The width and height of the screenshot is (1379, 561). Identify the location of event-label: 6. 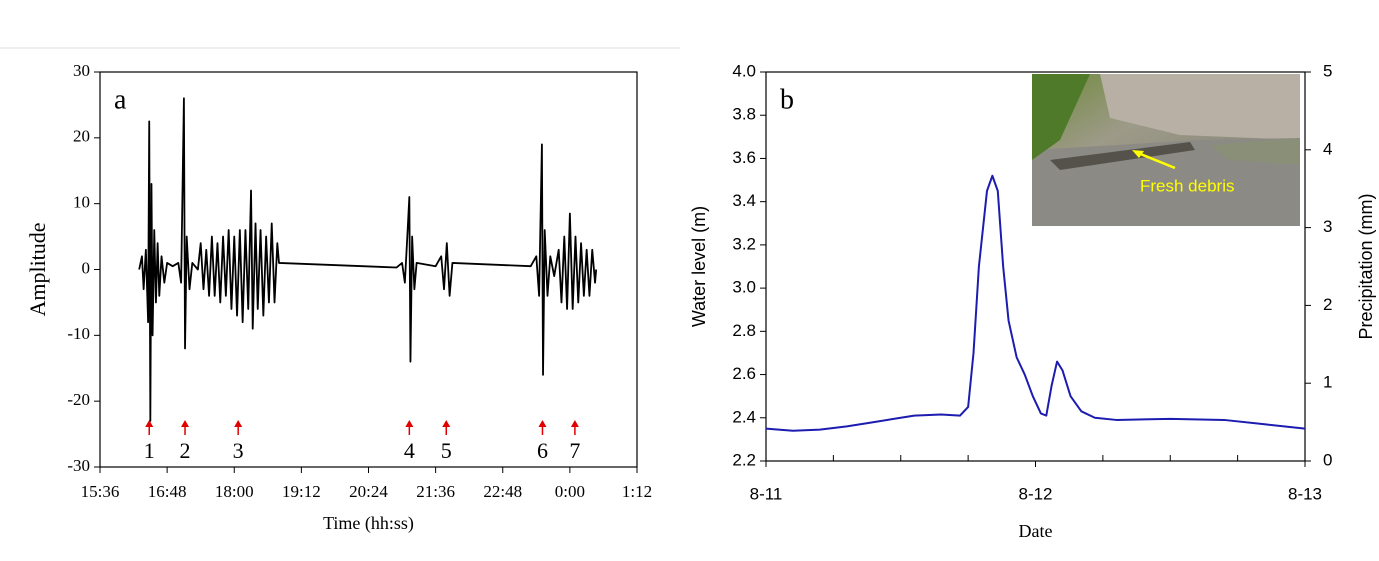
(542, 450).